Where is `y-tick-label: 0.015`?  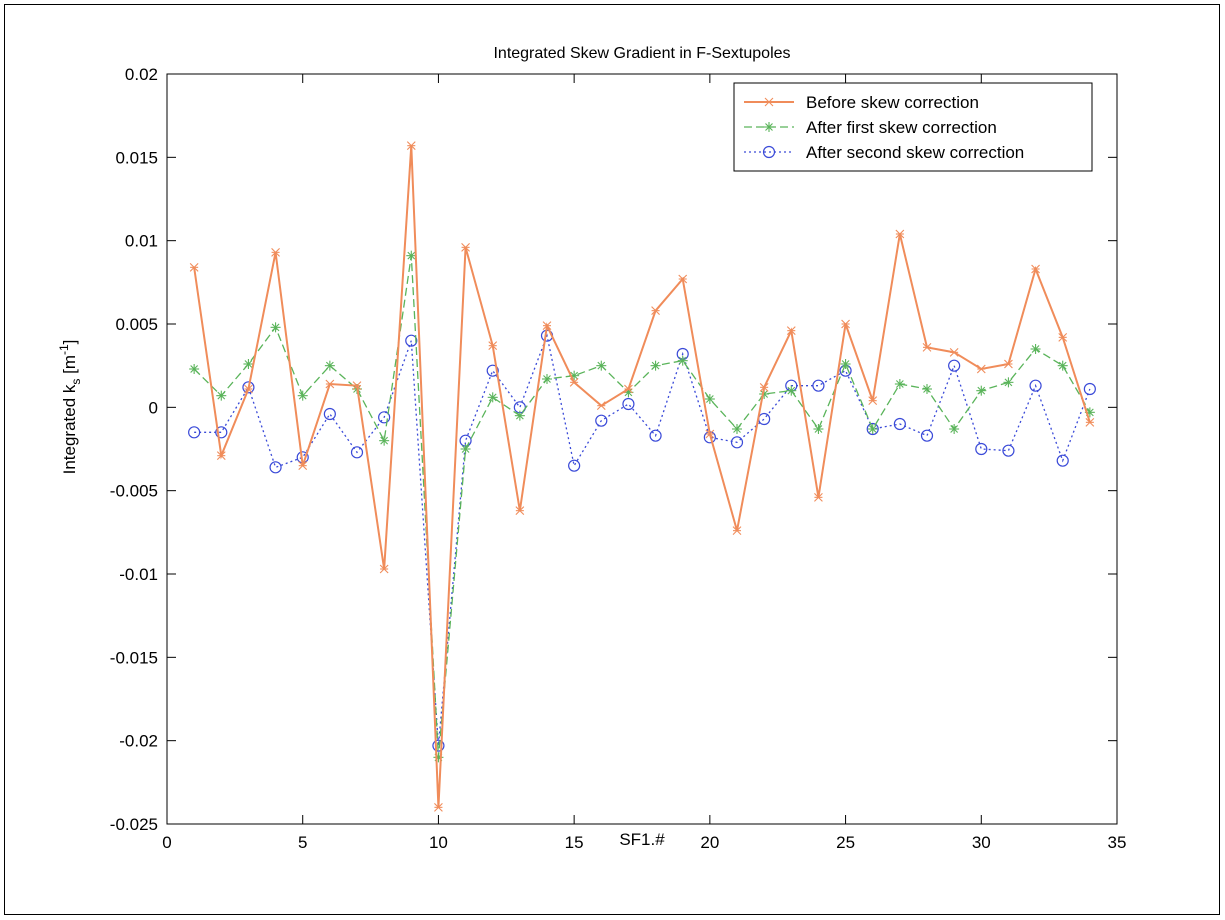 y-tick-label: 0.015 is located at coordinates (136, 157).